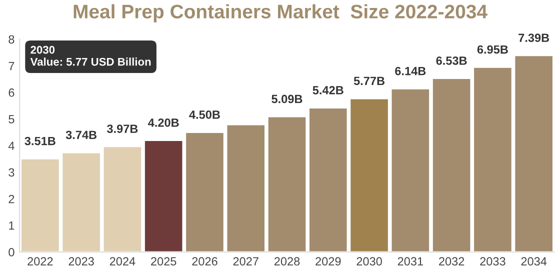 The width and height of the screenshot is (560, 280). I want to click on x-tick-label: 2033, so click(493, 261).